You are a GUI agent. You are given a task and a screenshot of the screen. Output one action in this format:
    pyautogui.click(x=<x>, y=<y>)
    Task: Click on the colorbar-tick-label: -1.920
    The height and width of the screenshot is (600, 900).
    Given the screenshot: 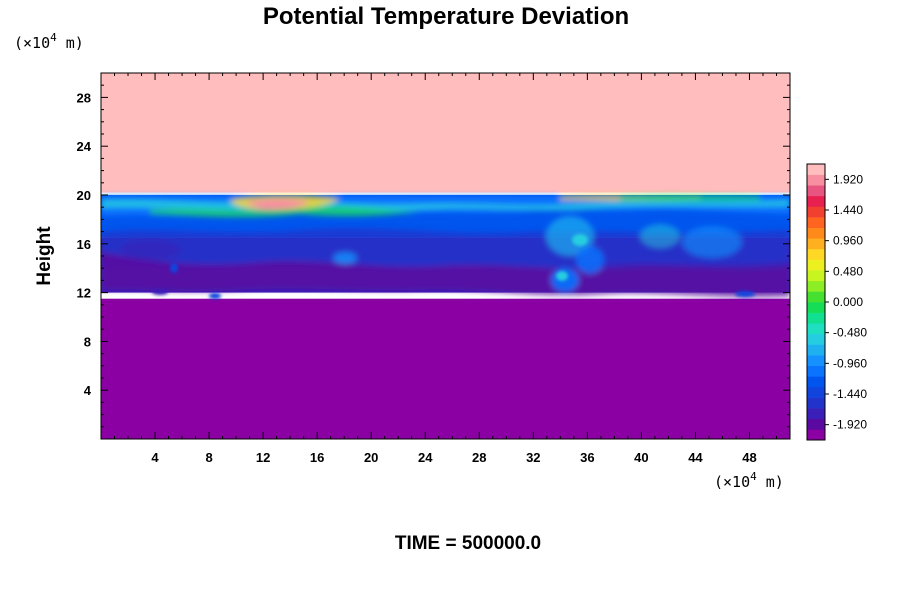 What is the action you would take?
    pyautogui.click(x=850, y=425)
    